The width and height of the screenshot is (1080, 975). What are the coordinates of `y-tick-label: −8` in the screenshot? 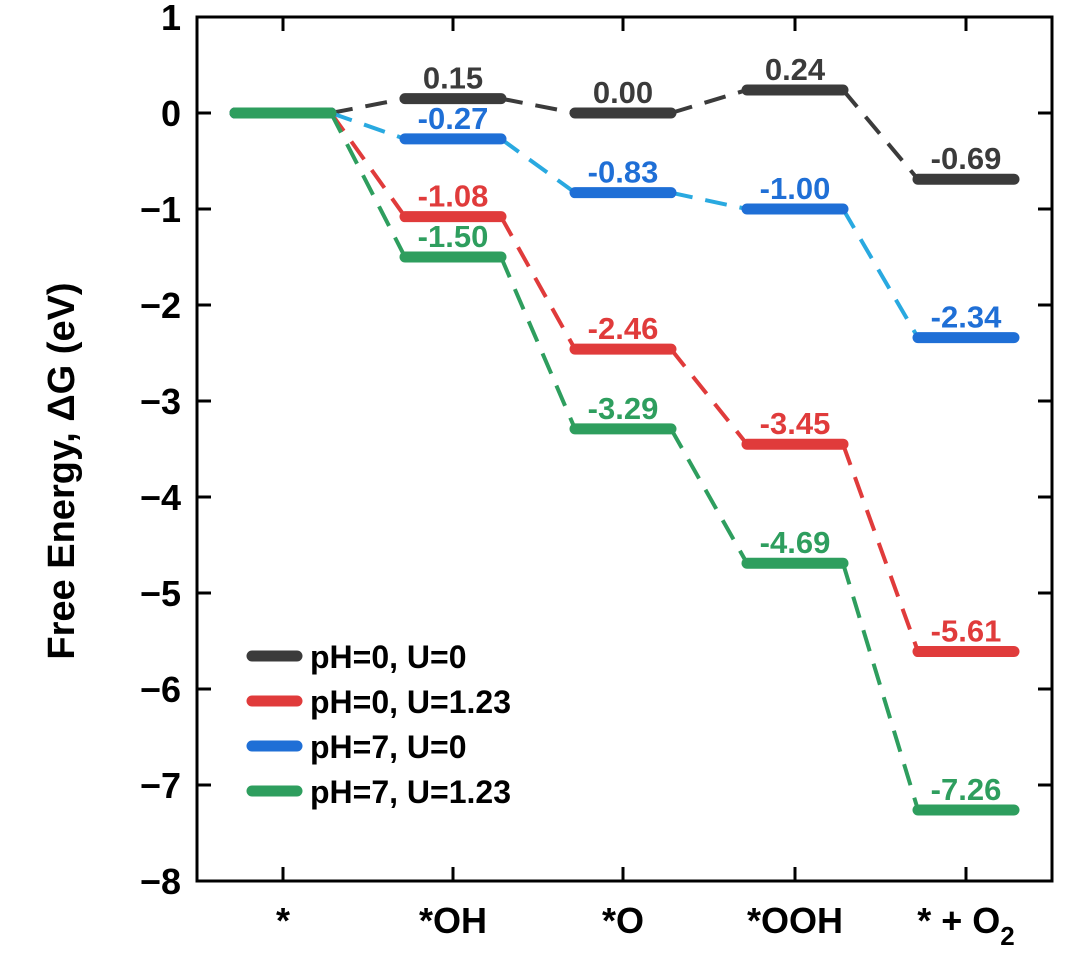 It's located at (160, 881).